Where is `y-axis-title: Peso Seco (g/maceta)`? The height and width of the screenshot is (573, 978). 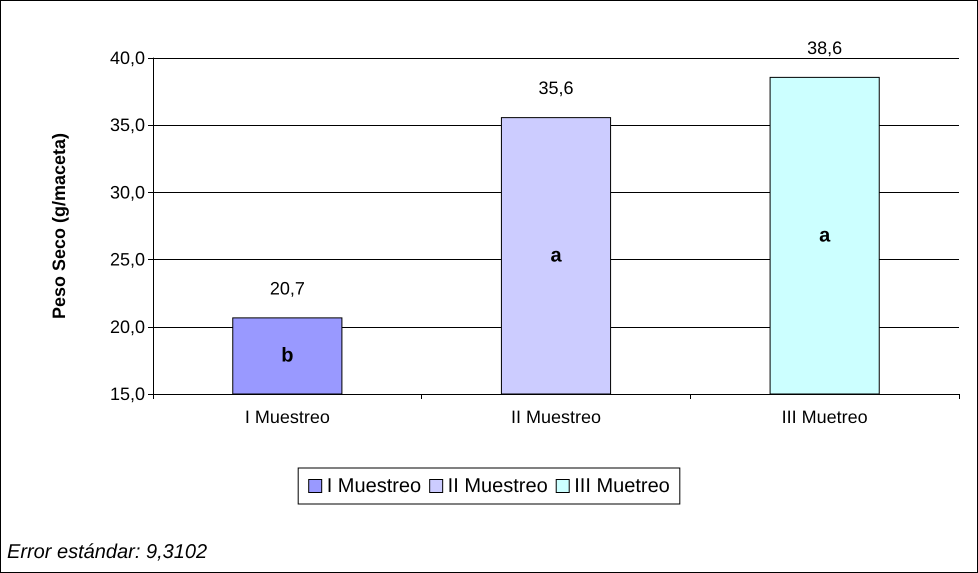
y-axis-title: Peso Seco (g/maceta) is located at coordinates (59, 226).